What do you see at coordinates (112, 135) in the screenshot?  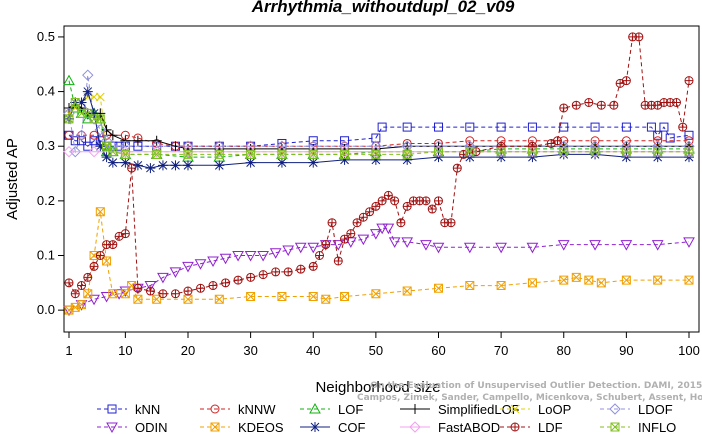 I see `data-point-simplifiedlof` at bounding box center [112, 135].